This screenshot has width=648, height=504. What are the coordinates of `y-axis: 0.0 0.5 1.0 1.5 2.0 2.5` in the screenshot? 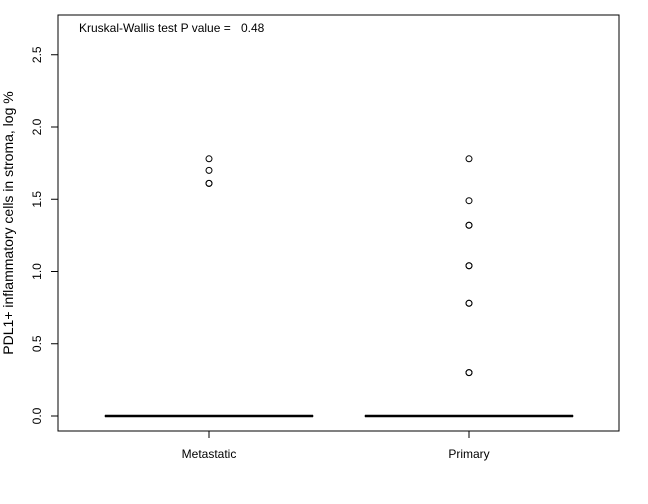 It's located at (44, 235).